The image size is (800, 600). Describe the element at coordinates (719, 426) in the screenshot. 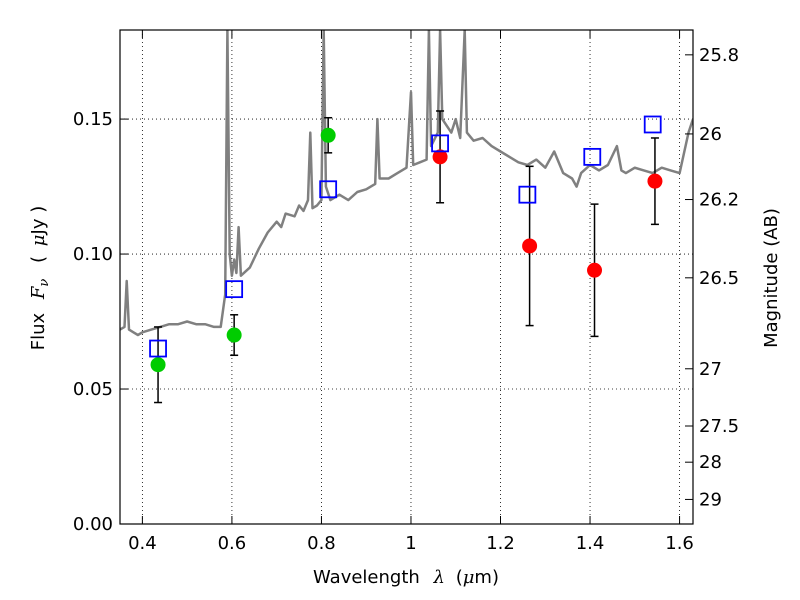

I see `right-tick-label: 27.5` at that location.